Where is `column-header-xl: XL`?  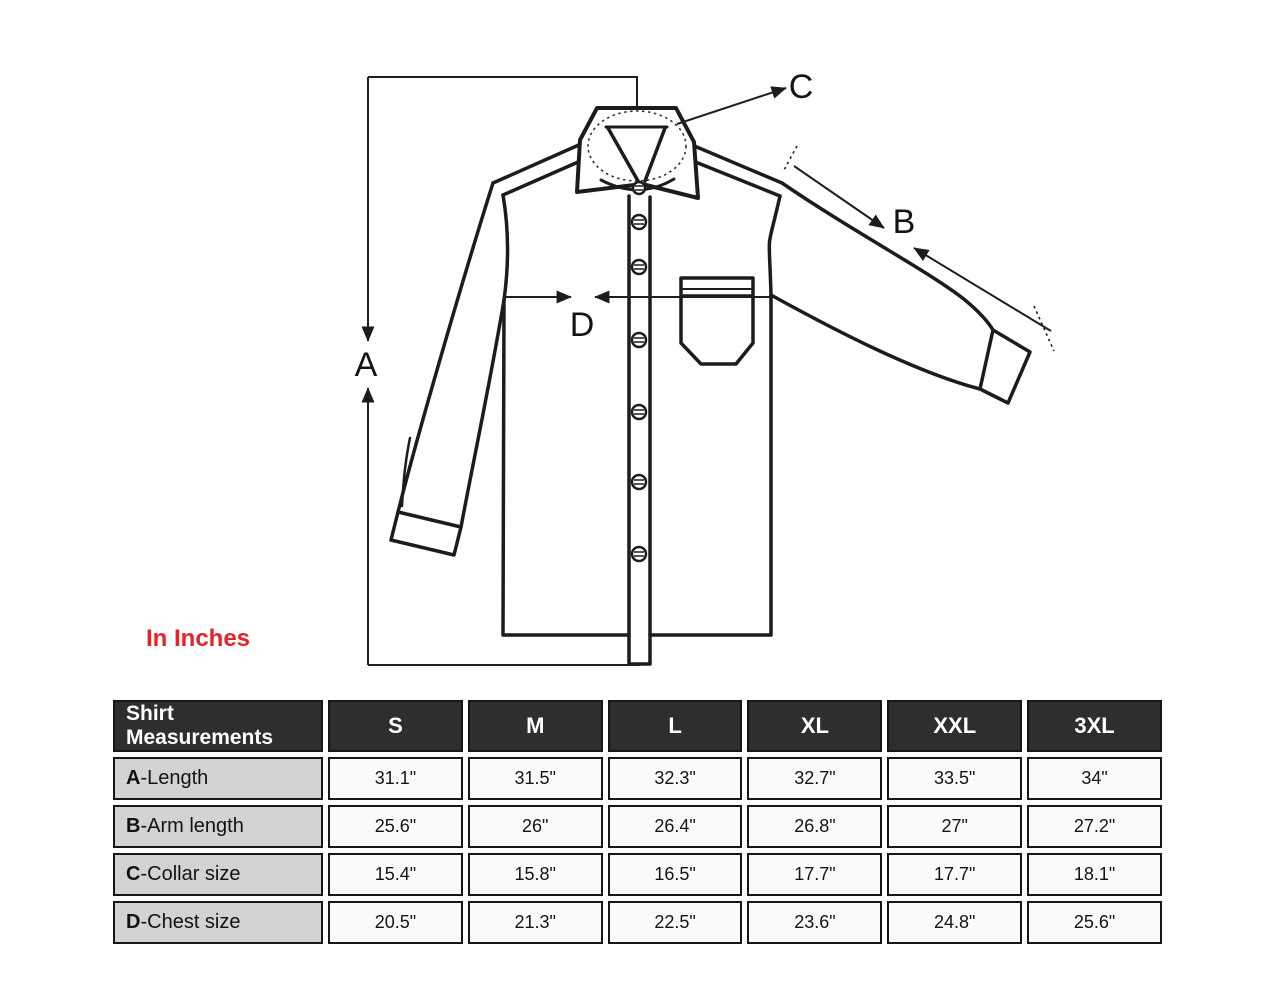
column-header-xl: XL is located at coordinates (815, 726).